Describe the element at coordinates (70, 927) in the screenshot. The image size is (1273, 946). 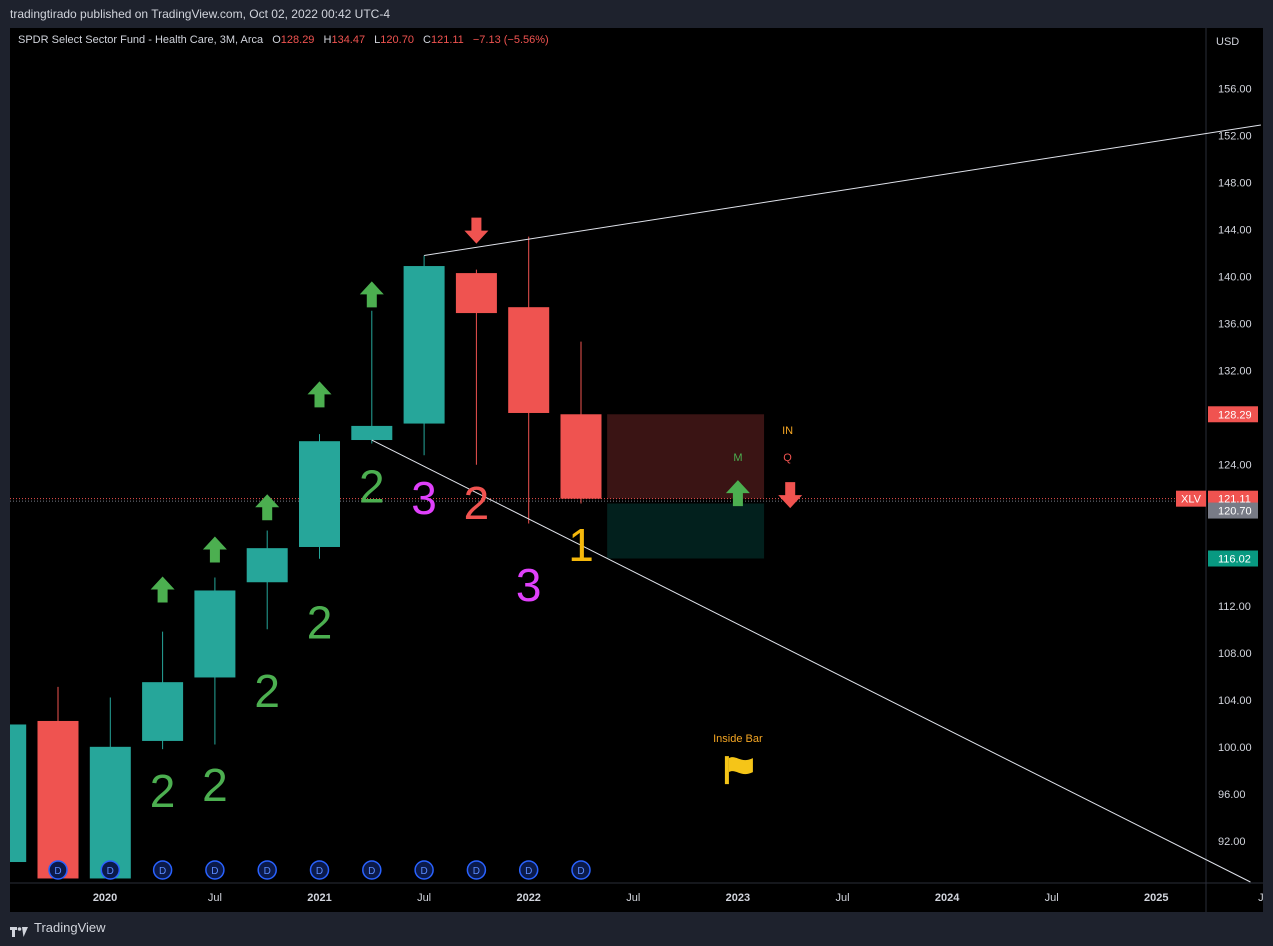
I see `footer-brand: TradingView` at that location.